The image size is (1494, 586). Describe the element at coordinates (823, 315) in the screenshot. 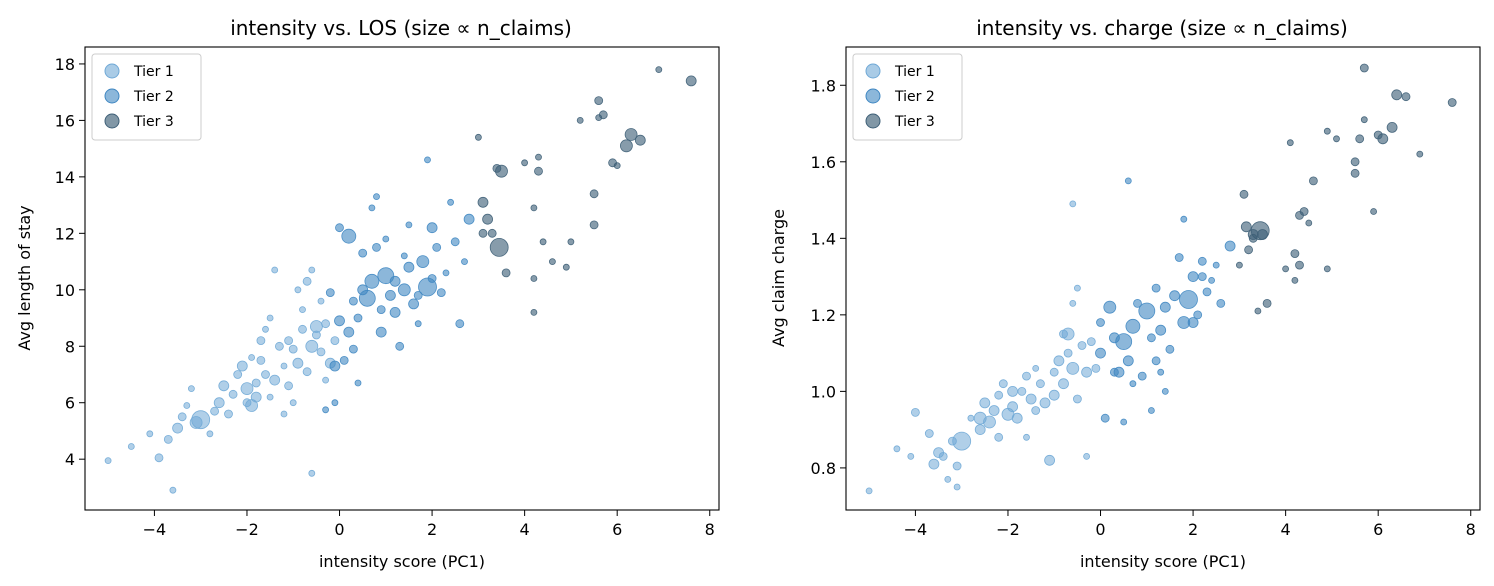

I see `y-tick-label: 1.2` at that location.